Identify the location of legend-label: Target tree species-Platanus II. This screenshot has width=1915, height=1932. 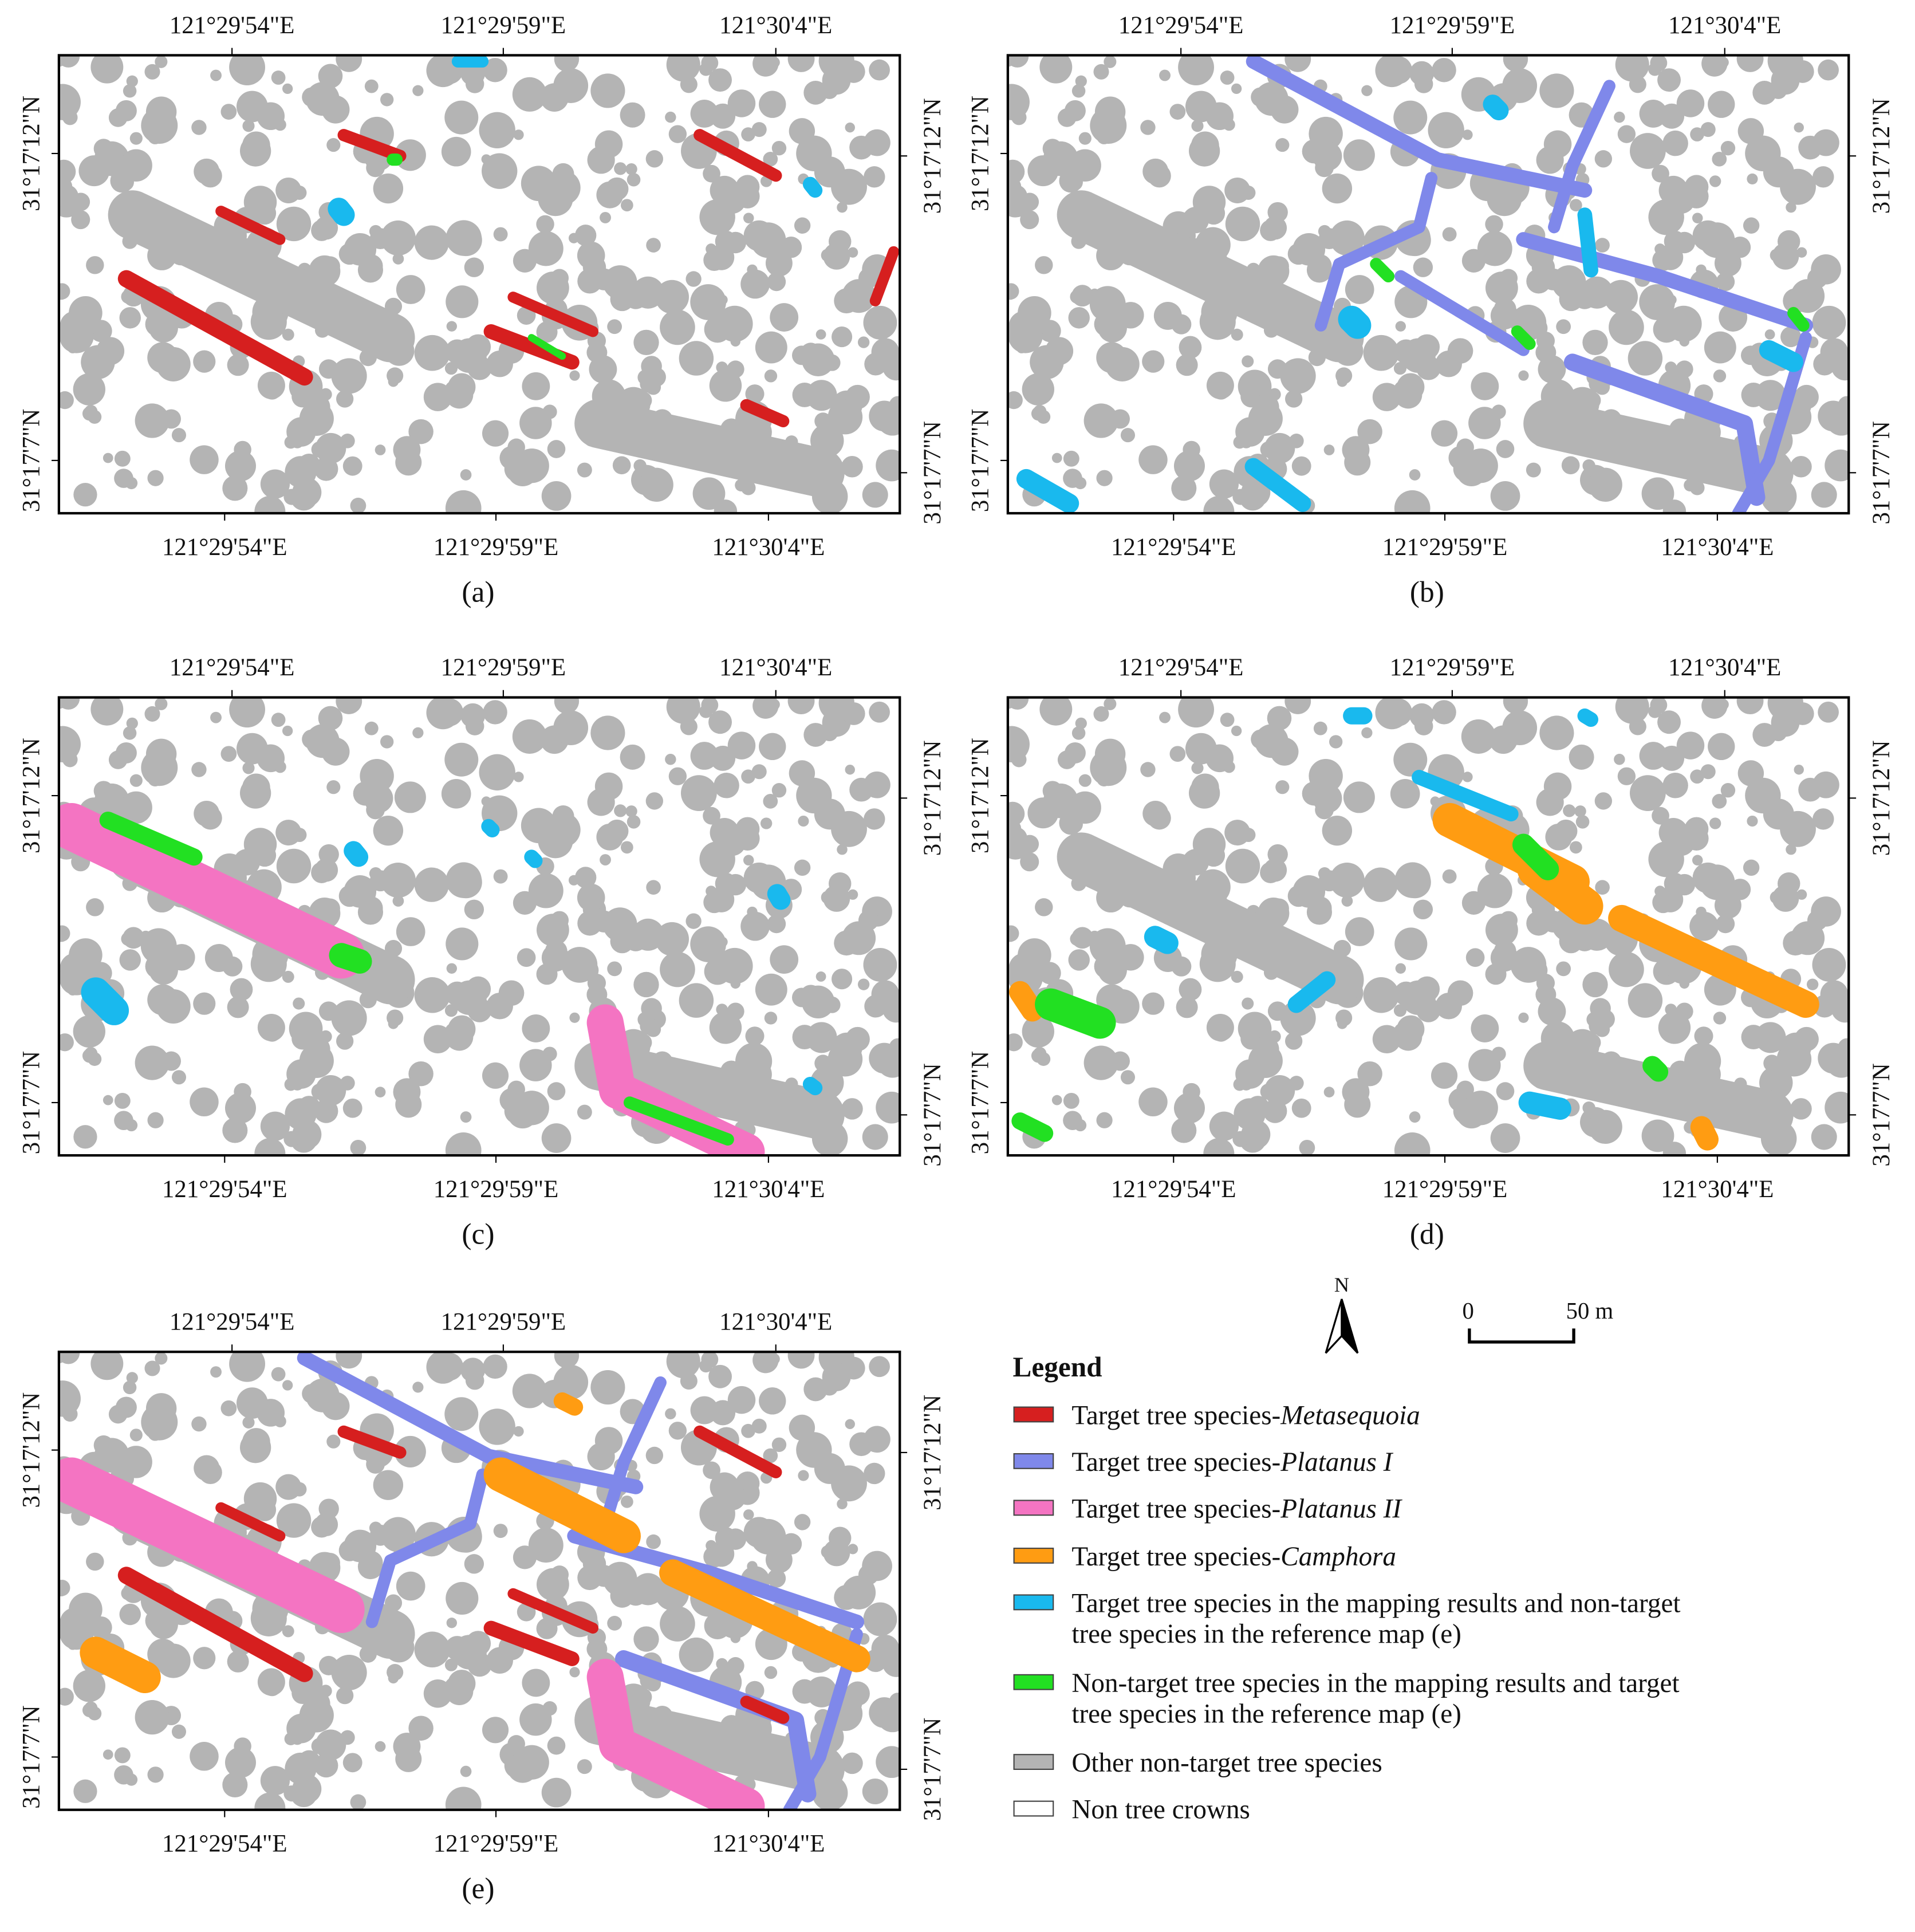
(1236, 1509).